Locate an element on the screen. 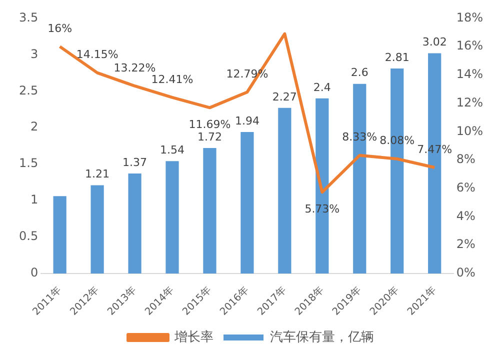 This screenshot has width=500, height=362. data-label: 1.72 is located at coordinates (209, 137).